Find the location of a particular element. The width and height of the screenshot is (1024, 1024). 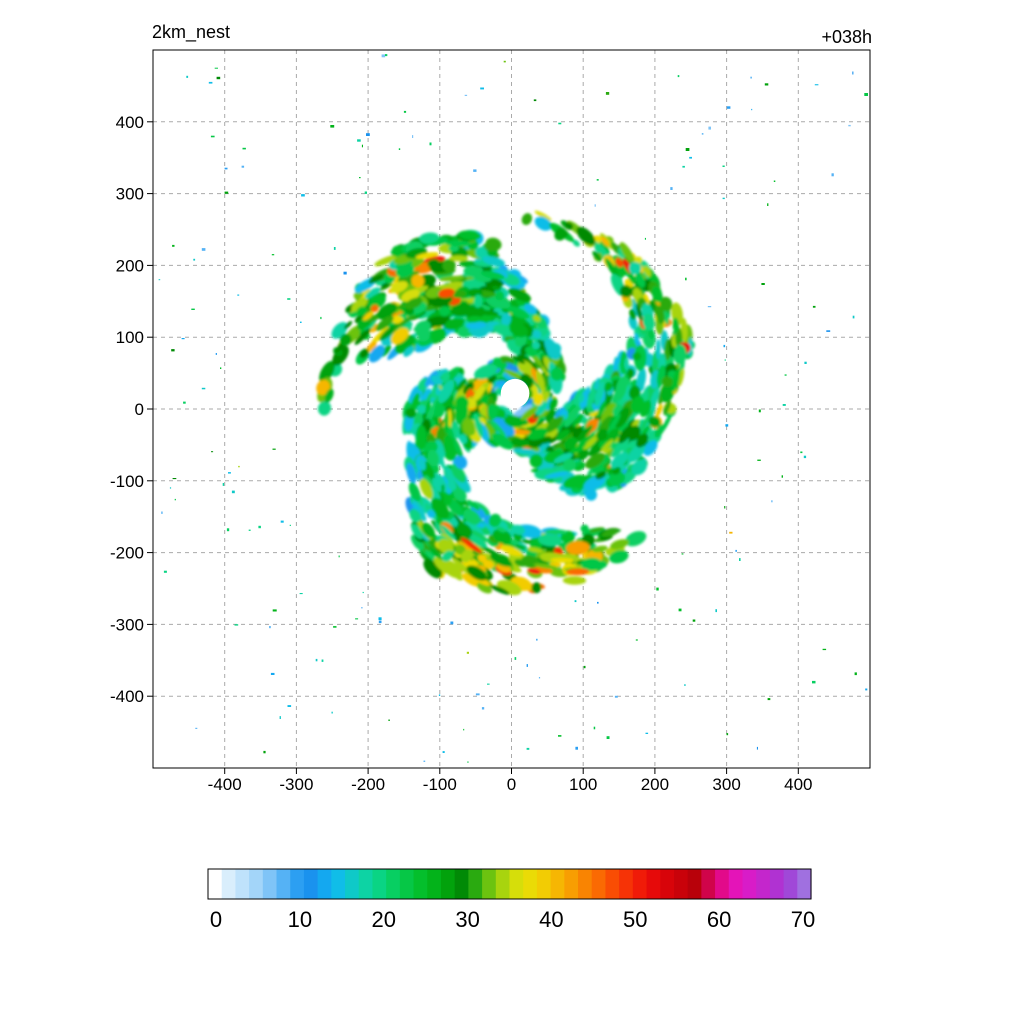

y-tick-label: -100 is located at coordinates (127, 481).